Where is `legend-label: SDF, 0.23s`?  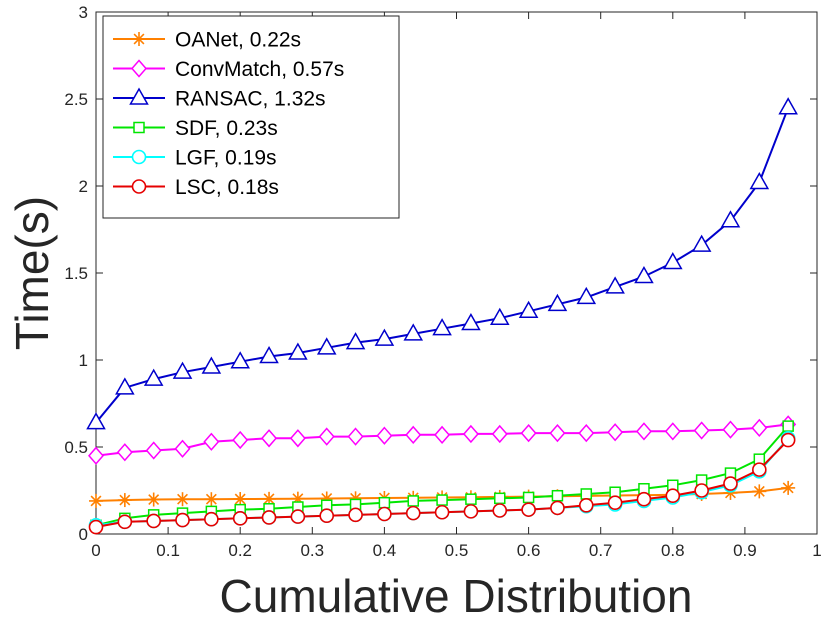
legend-label: SDF, 0.23s is located at coordinates (226, 128).